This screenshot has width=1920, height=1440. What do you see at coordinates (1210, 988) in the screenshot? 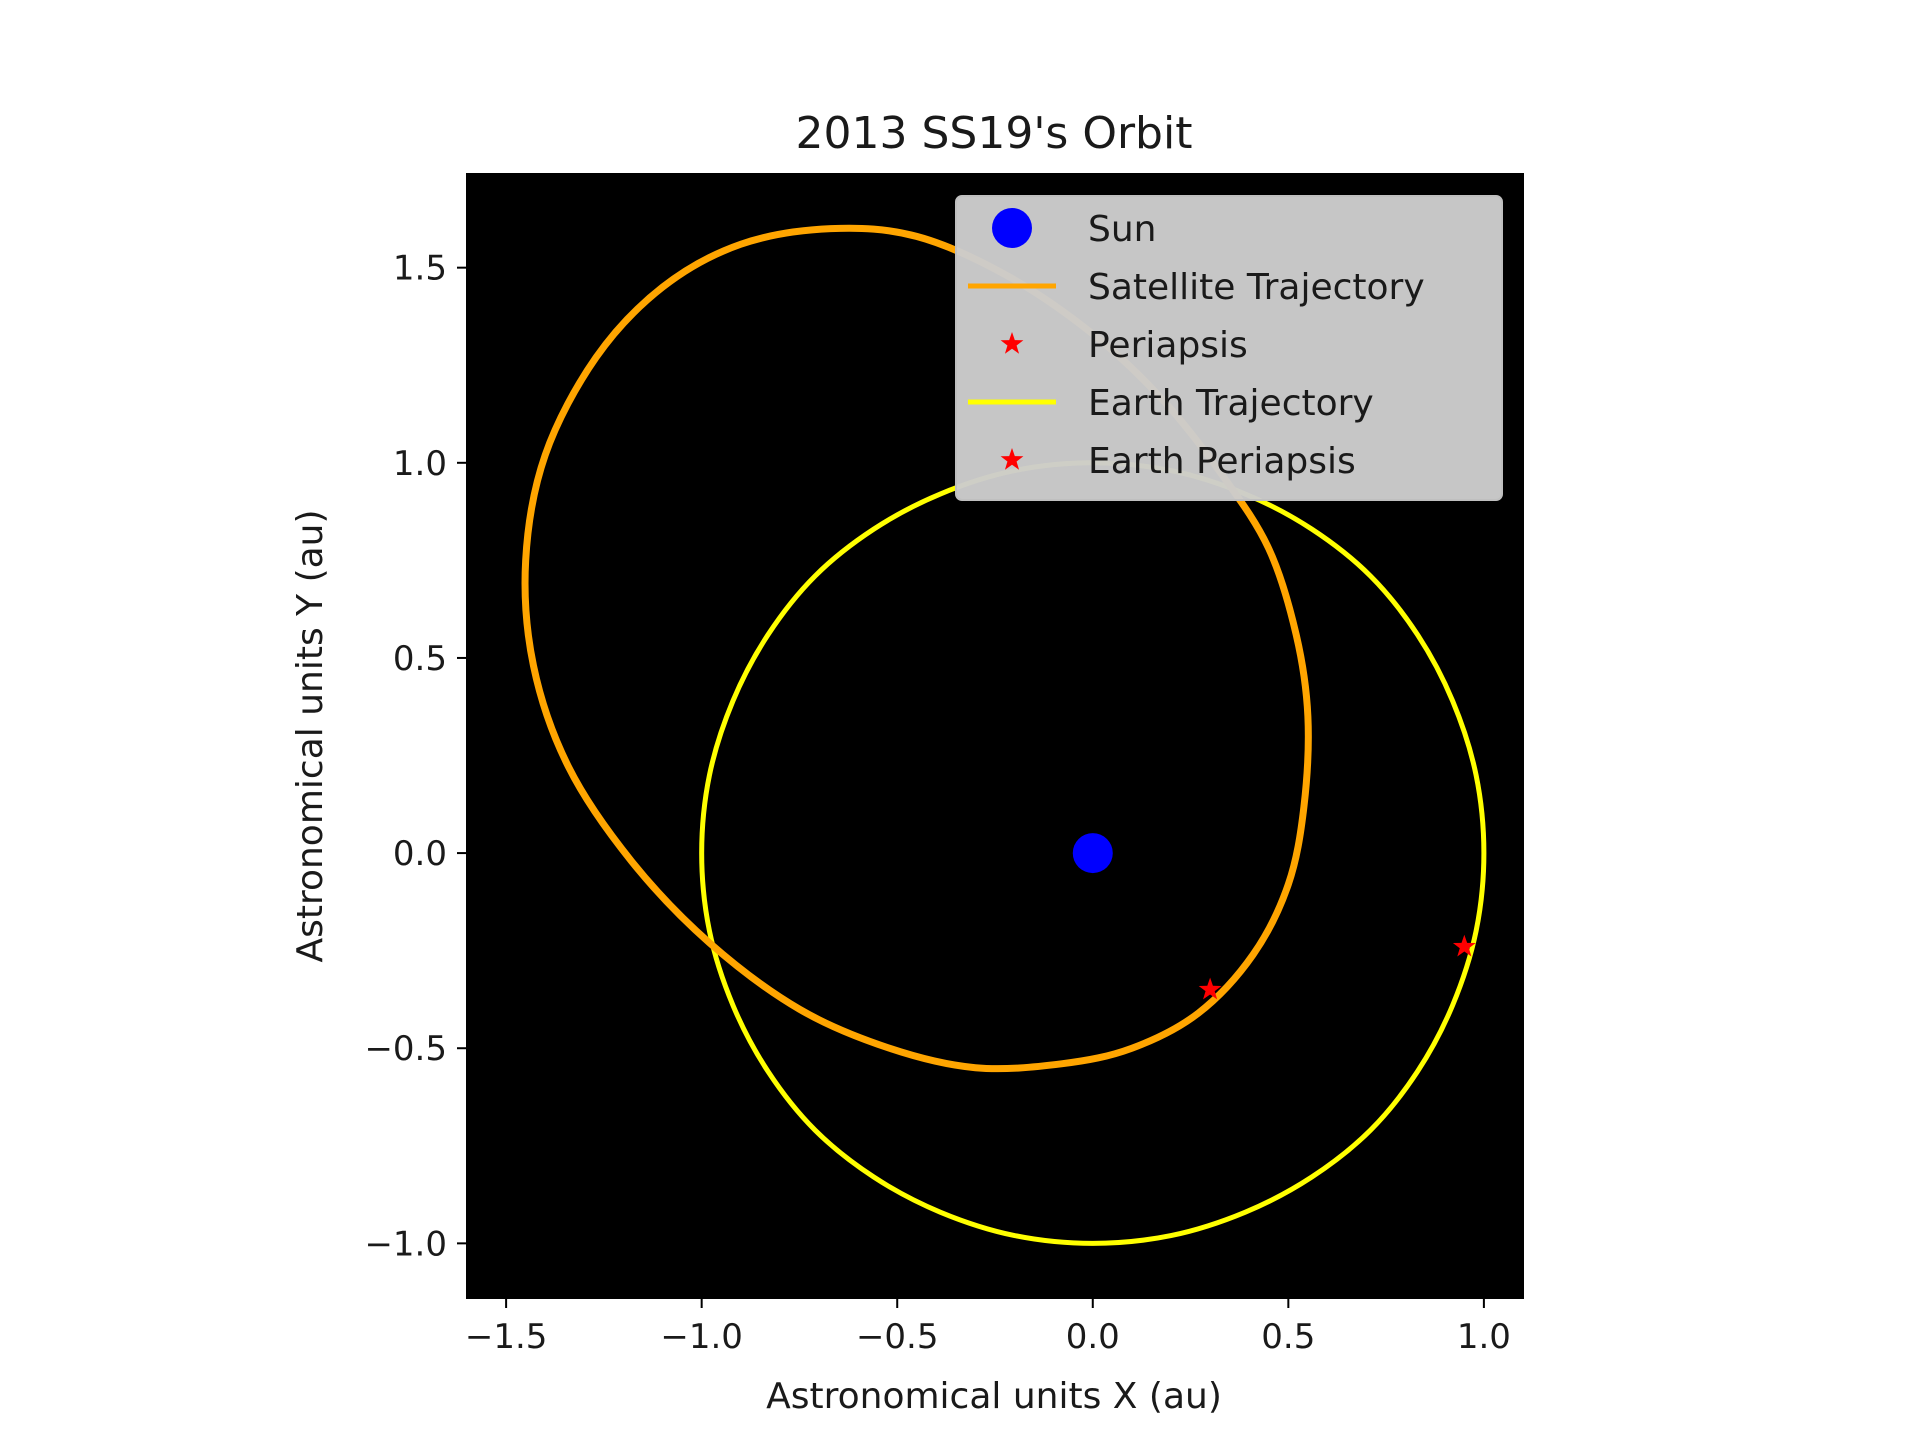
I see `periapsis-marker` at bounding box center [1210, 988].